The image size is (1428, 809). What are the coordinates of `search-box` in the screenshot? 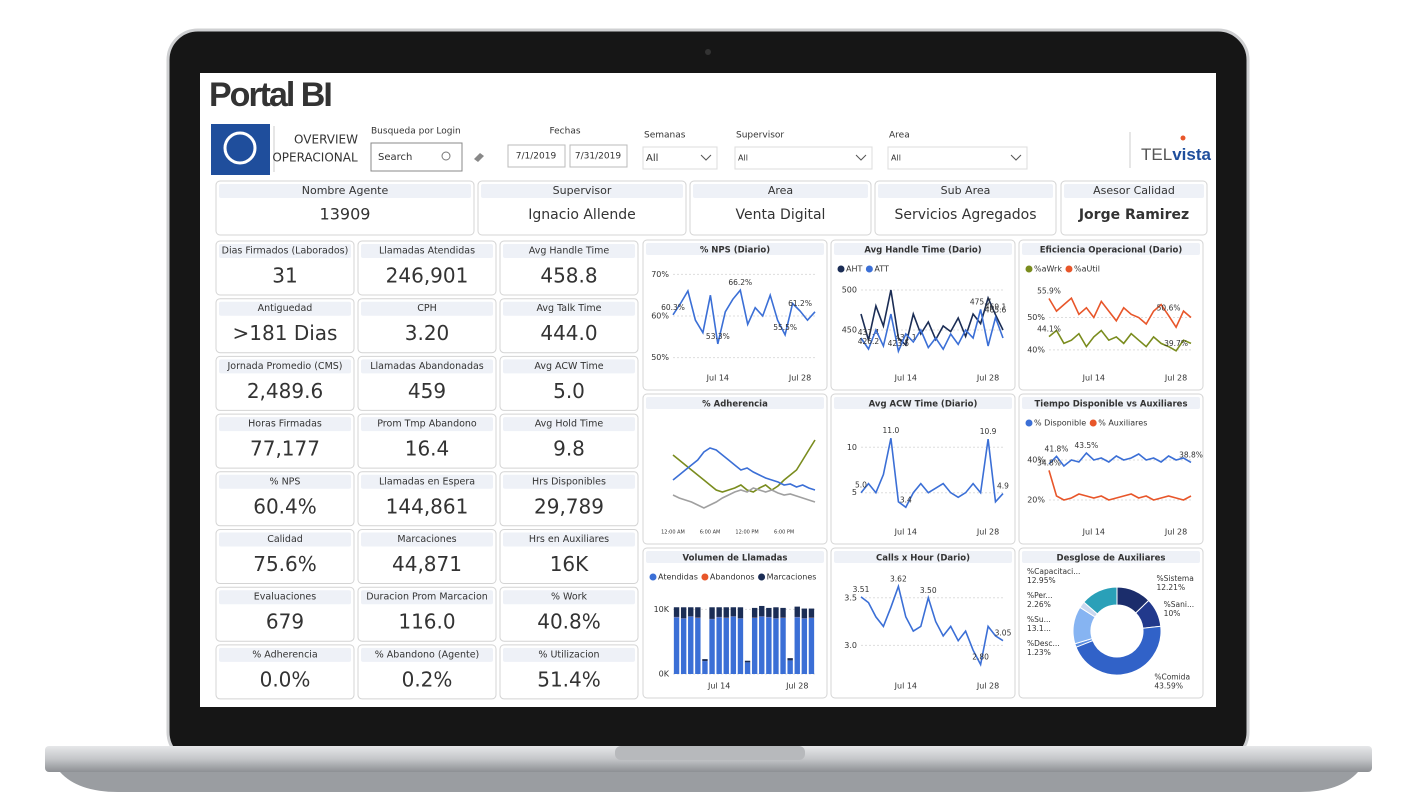 It's located at (416, 157).